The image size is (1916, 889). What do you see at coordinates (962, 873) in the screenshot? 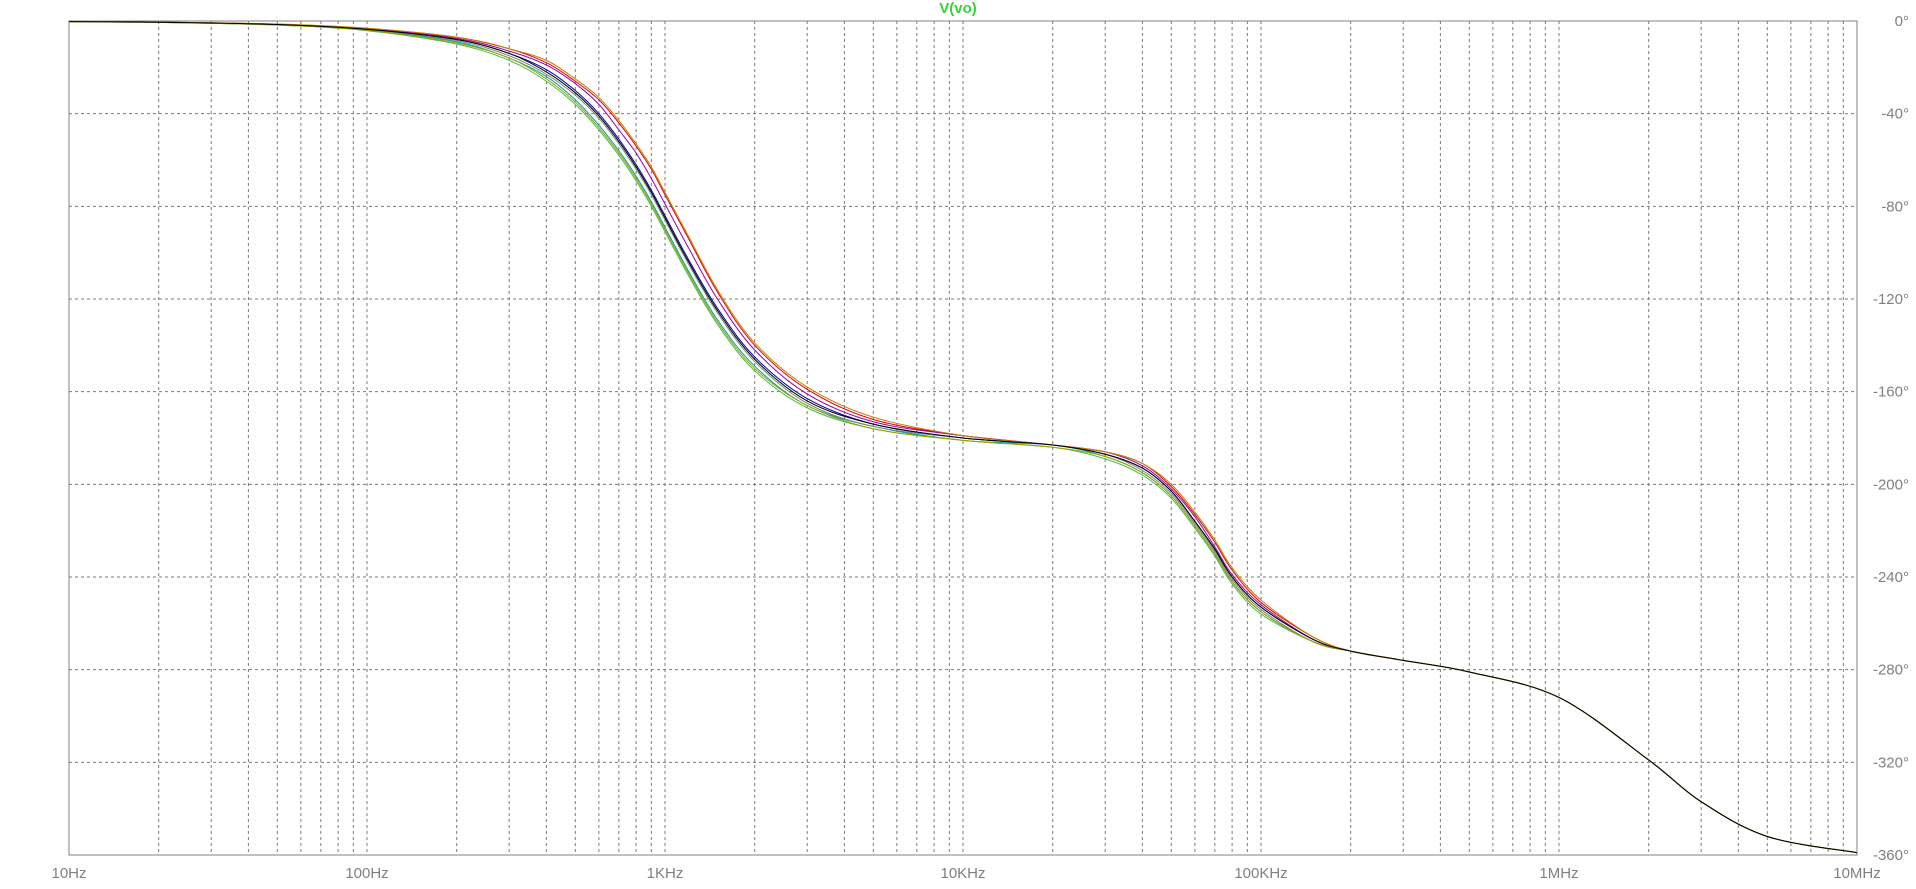
I see `x-tick-label: 10KHz` at bounding box center [962, 873].